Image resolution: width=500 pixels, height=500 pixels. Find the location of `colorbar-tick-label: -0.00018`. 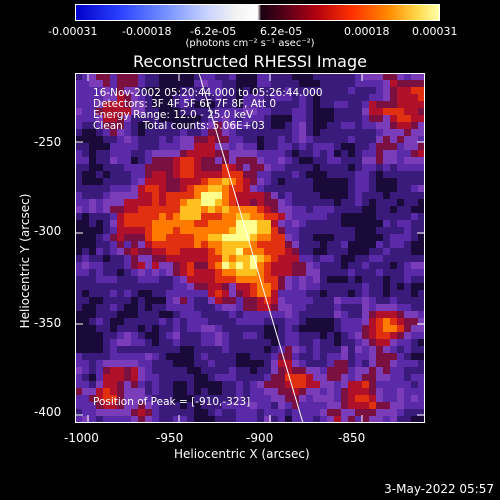

colorbar-tick-label: -0.00018 is located at coordinates (147, 31).